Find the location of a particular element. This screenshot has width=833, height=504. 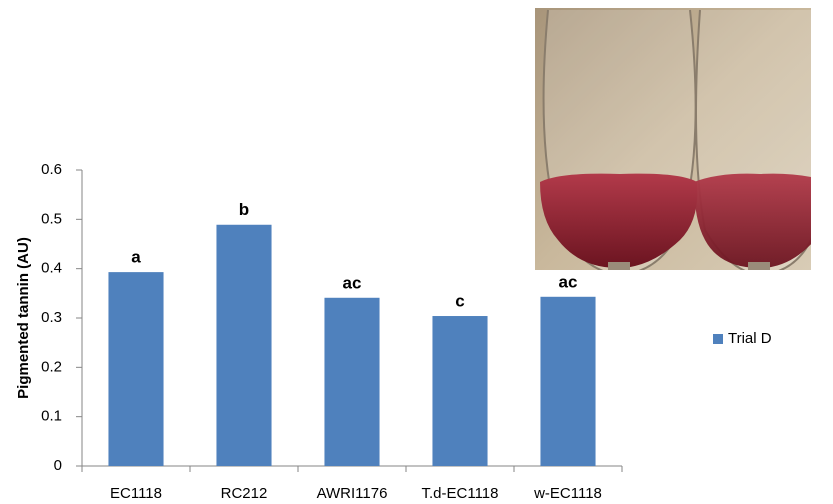

x-tick-label: RC212 is located at coordinates (244, 493).